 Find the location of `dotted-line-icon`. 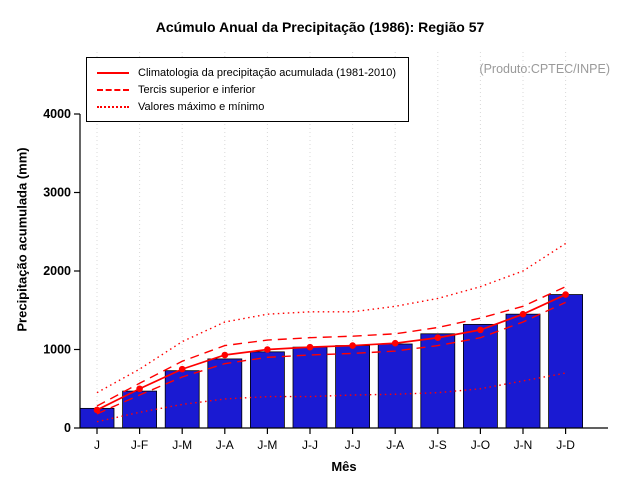

dotted-line-icon is located at coordinates (113, 106).